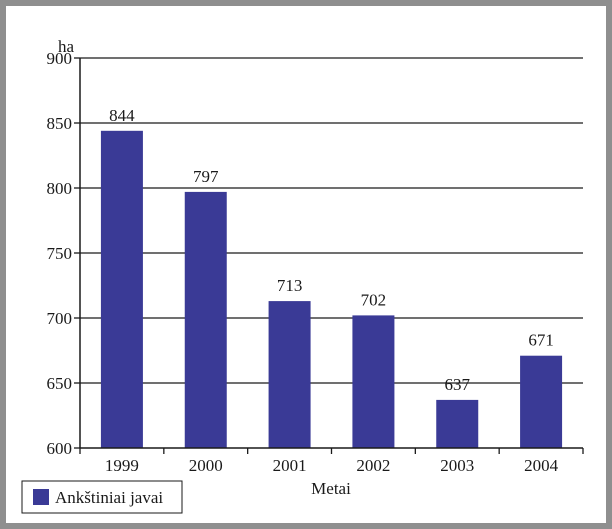  What do you see at coordinates (122, 115) in the screenshot?
I see `data-label-1999: 844` at bounding box center [122, 115].